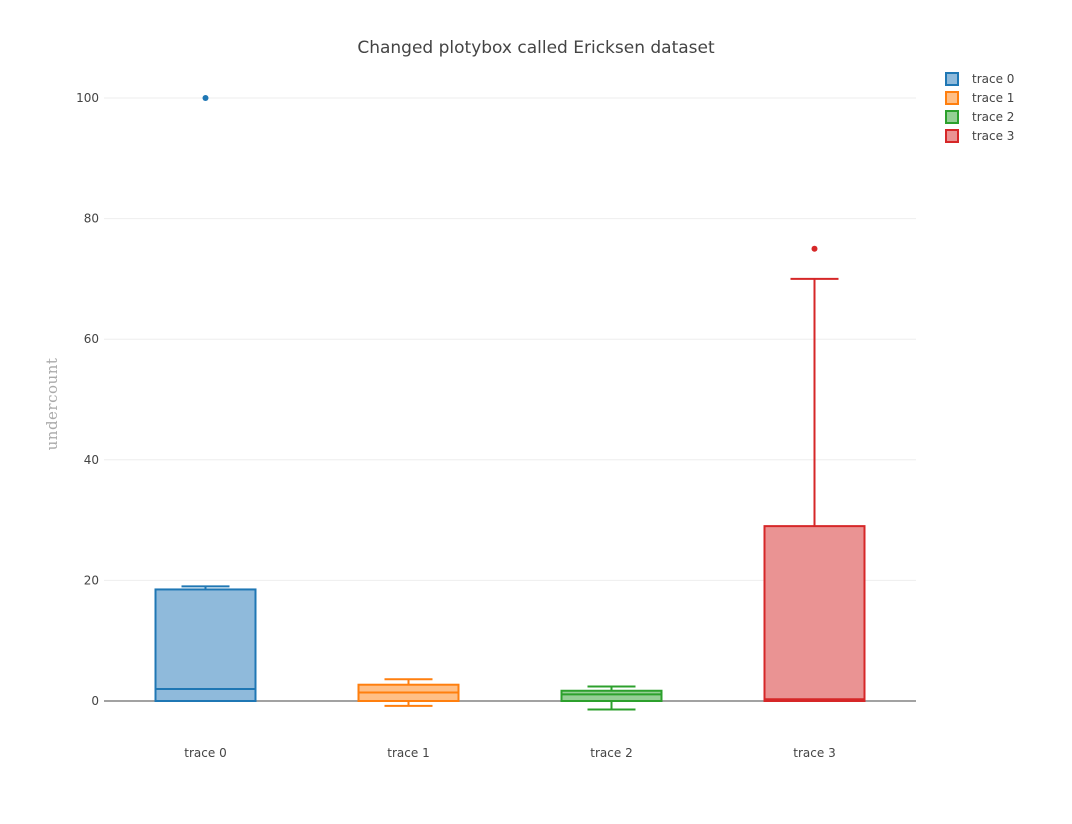  What do you see at coordinates (52, 404) in the screenshot?
I see `y-axis-label: undercount` at bounding box center [52, 404].